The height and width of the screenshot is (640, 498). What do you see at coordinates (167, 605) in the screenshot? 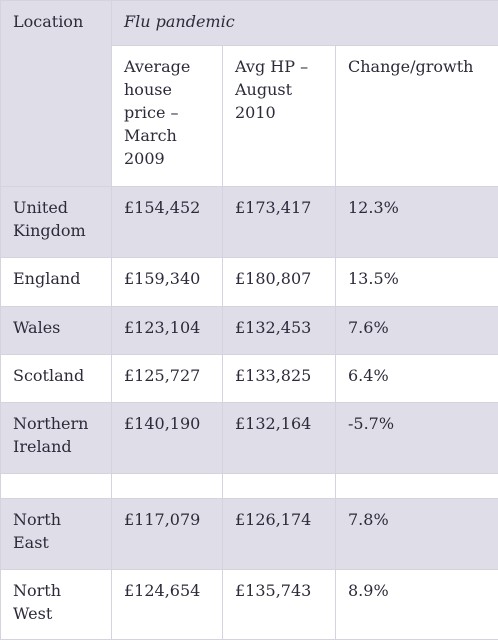
I see `table-cell: £124,654` at bounding box center [167, 605].